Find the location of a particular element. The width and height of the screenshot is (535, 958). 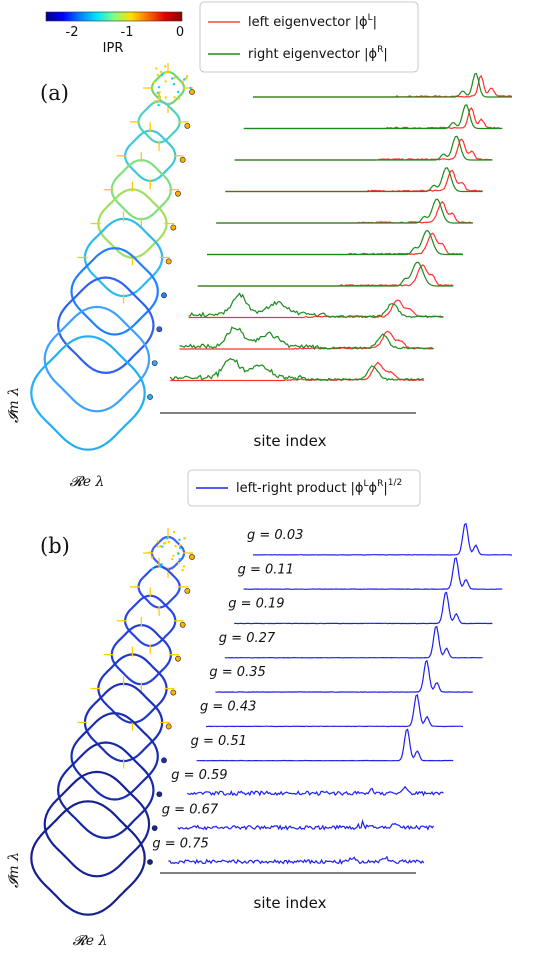

legend-b-label: left-right product |ϕLϕR|1/2 is located at coordinates (319, 487).